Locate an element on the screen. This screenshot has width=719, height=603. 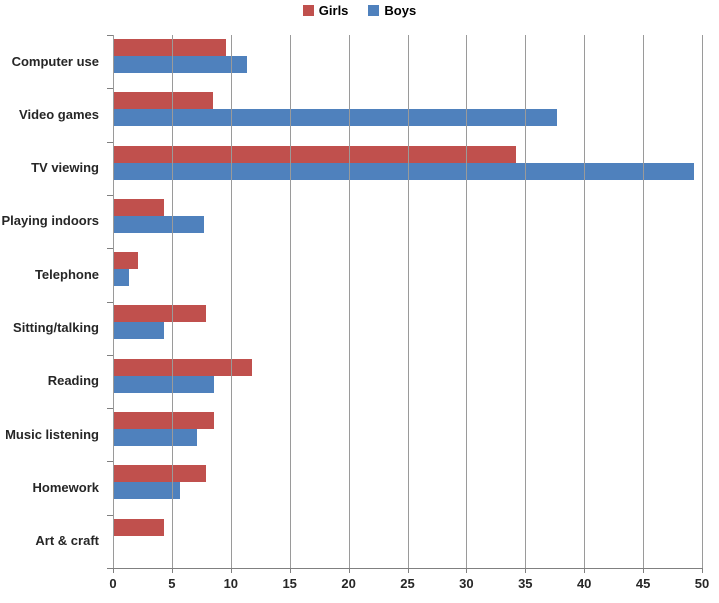
x-tick-label: 0 is located at coordinates (113, 583).